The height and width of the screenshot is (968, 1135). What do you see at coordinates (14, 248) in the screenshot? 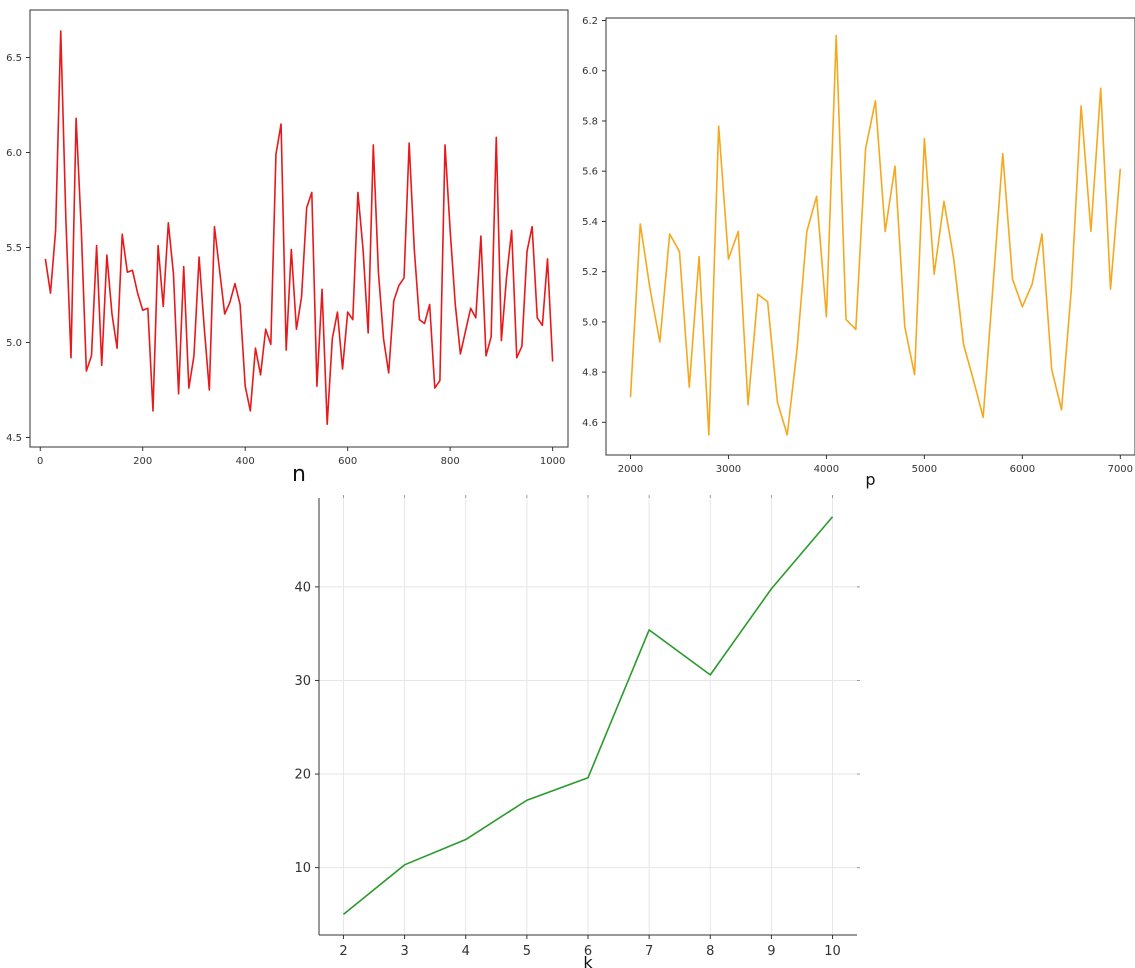
I see `chart-n-y-tick-label-2: 5.5` at bounding box center [14, 248].